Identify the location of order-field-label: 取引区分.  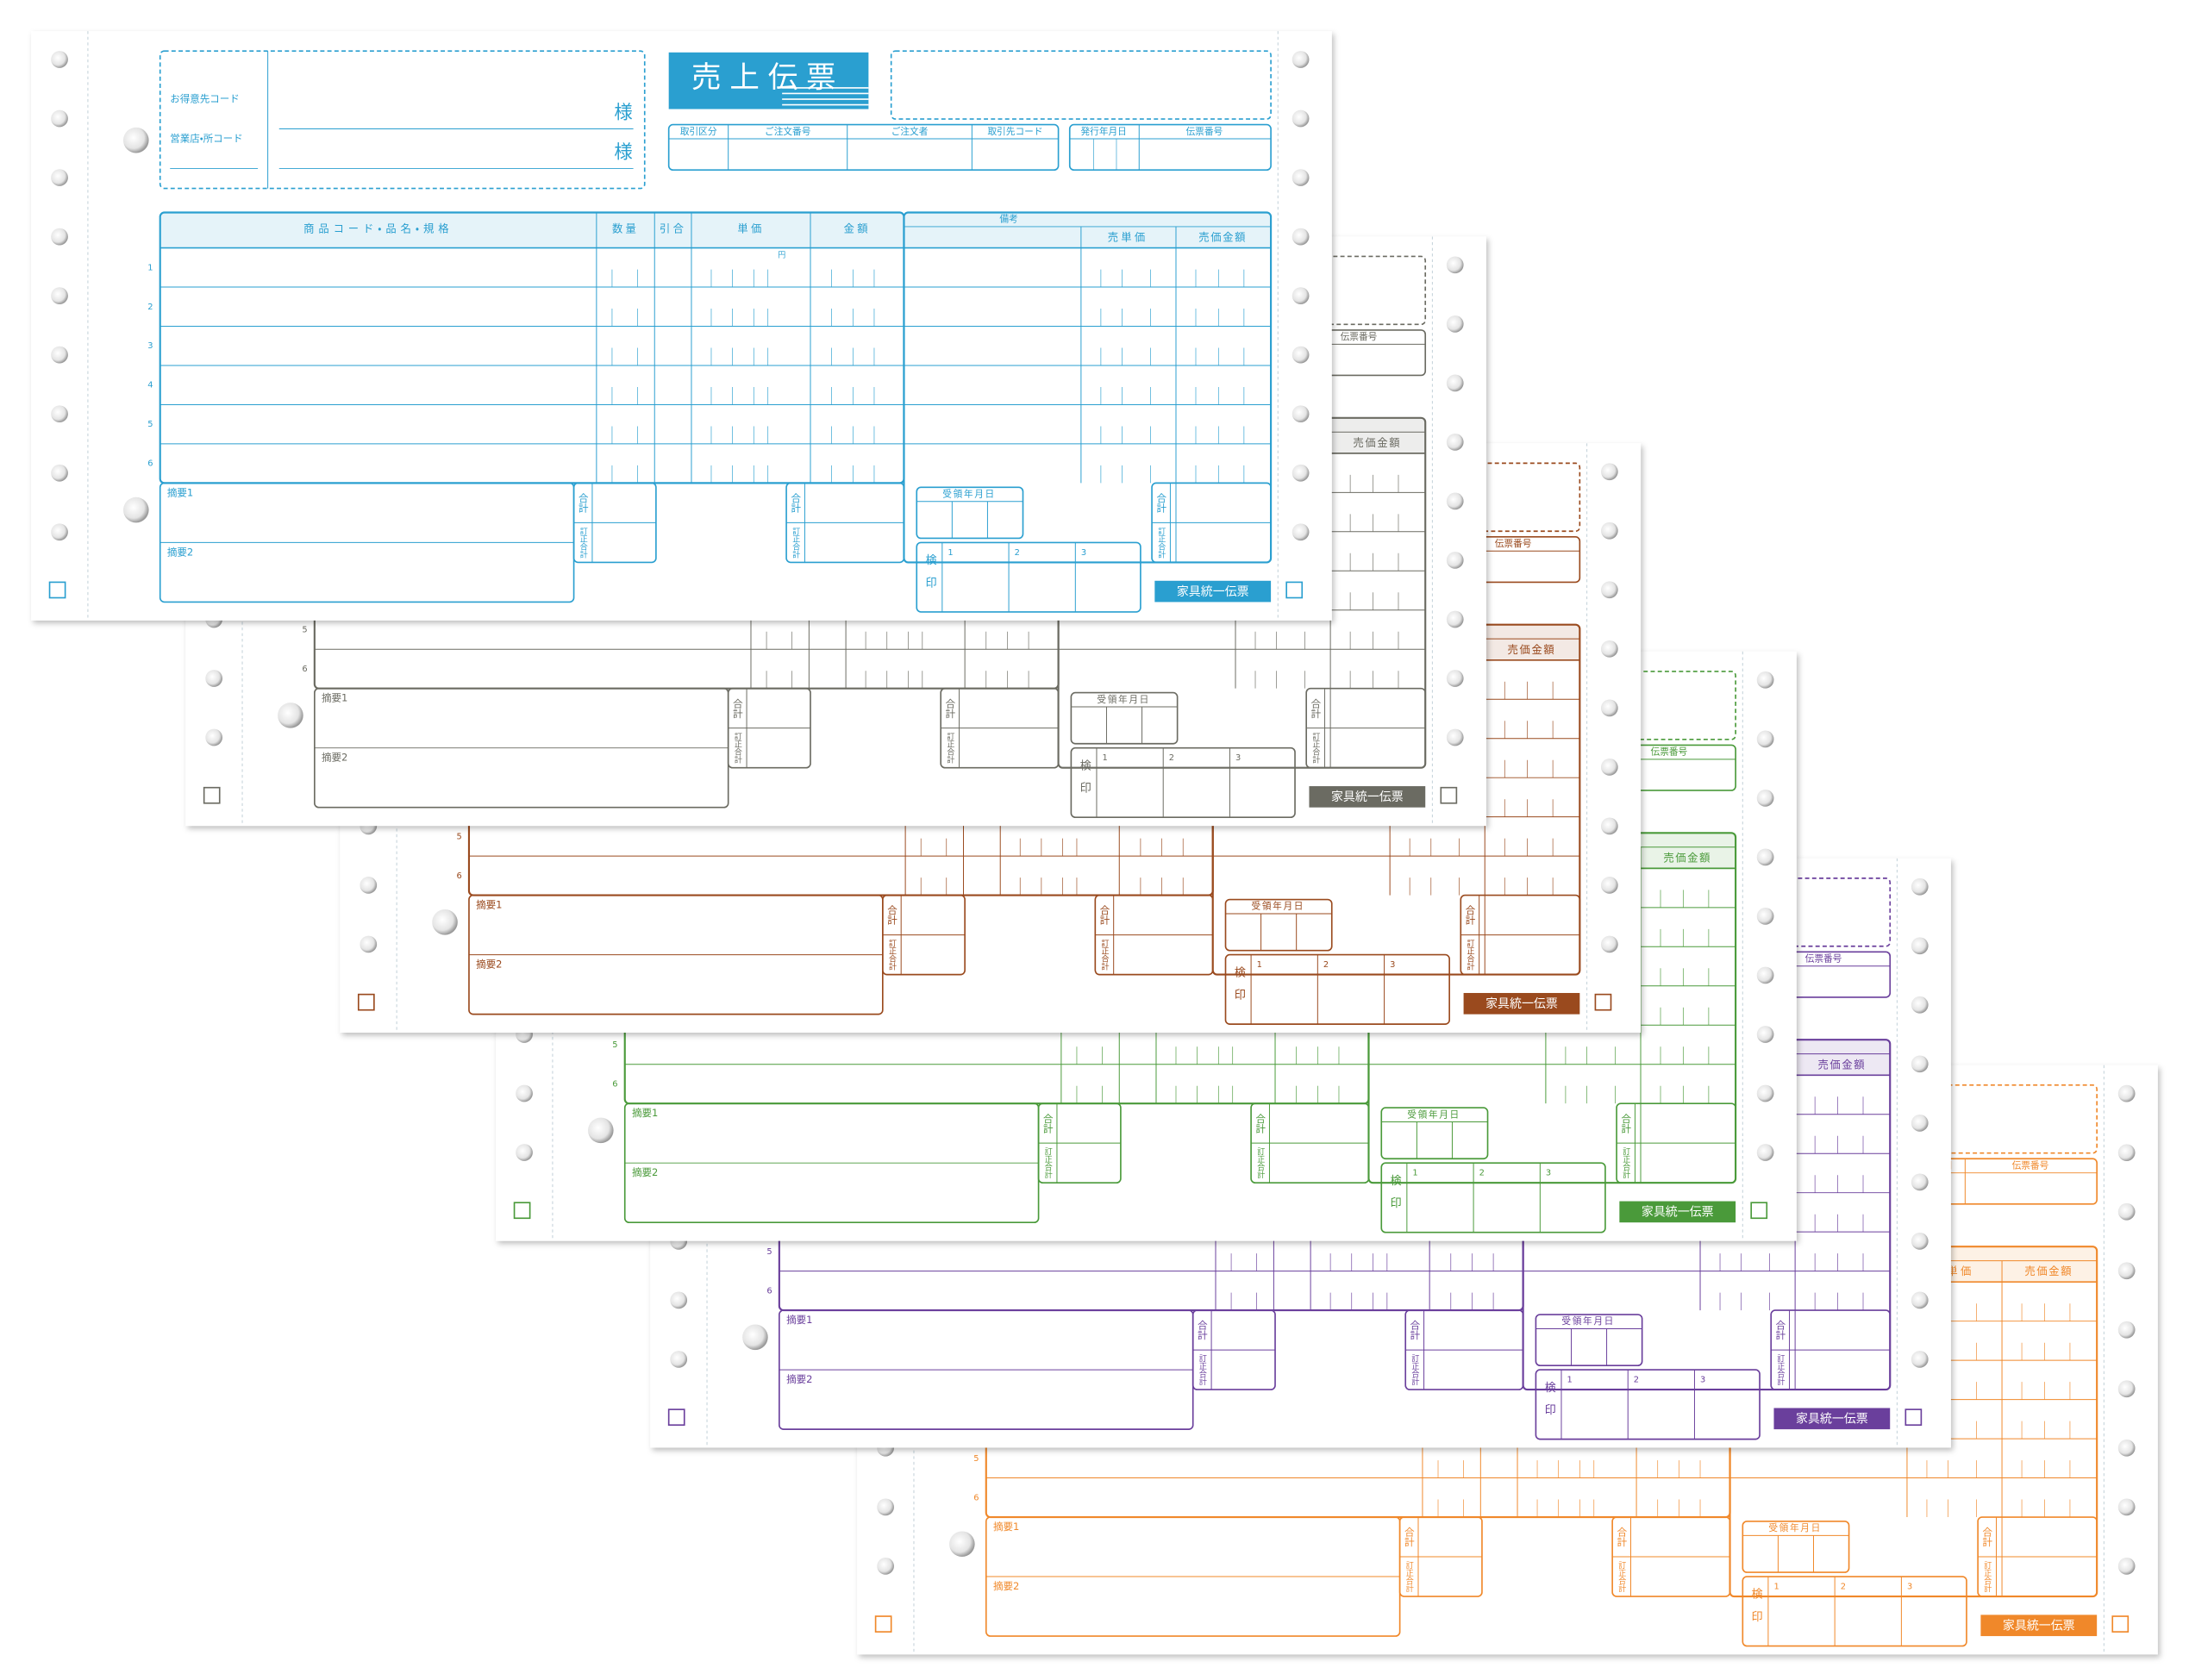
(699, 131).